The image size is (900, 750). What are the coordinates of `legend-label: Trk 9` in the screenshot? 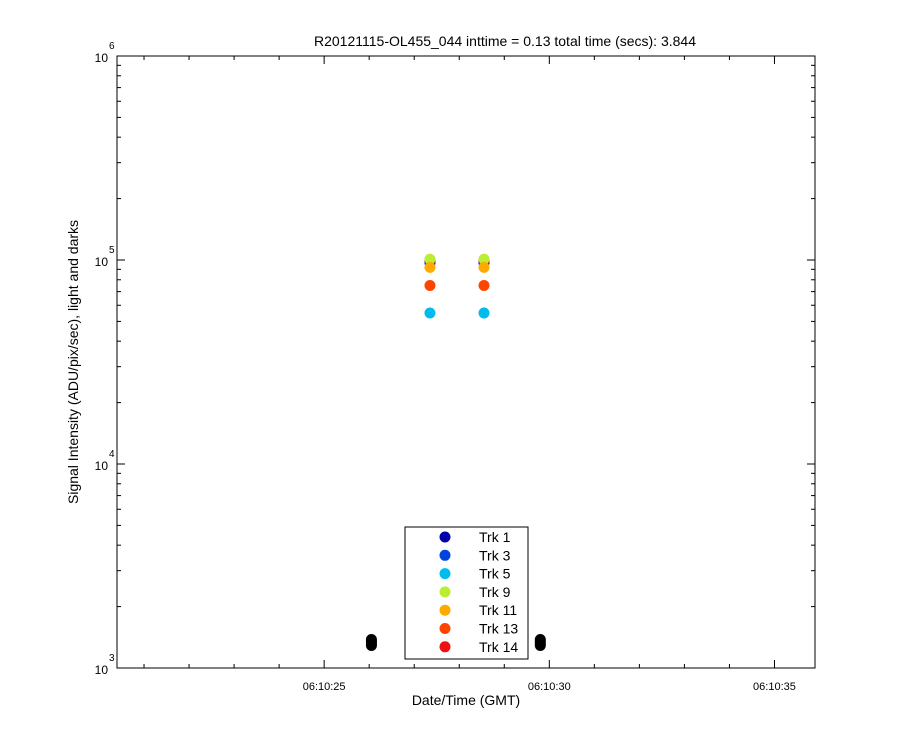 It's located at (495, 592).